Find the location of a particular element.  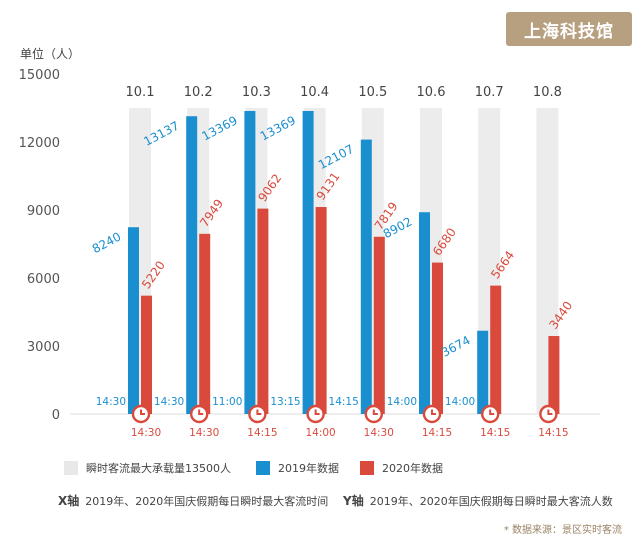

y-tick-label: 0 is located at coordinates (56, 415).